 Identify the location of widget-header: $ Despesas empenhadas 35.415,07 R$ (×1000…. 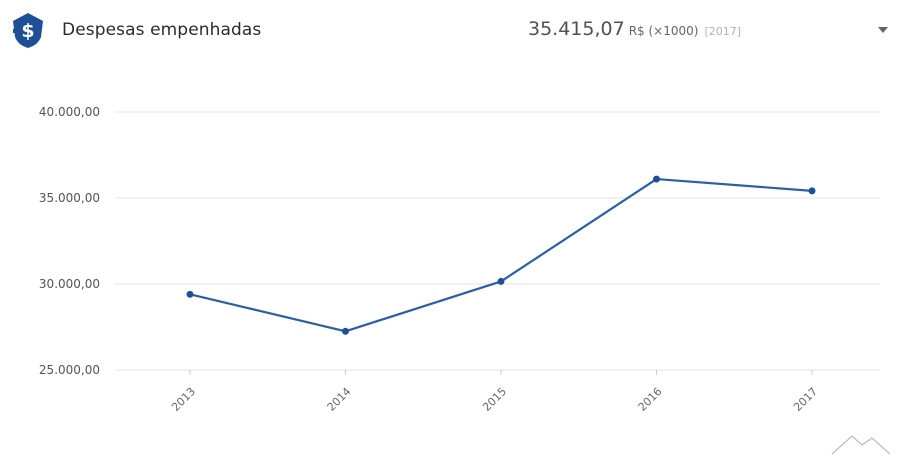
(448, 32).